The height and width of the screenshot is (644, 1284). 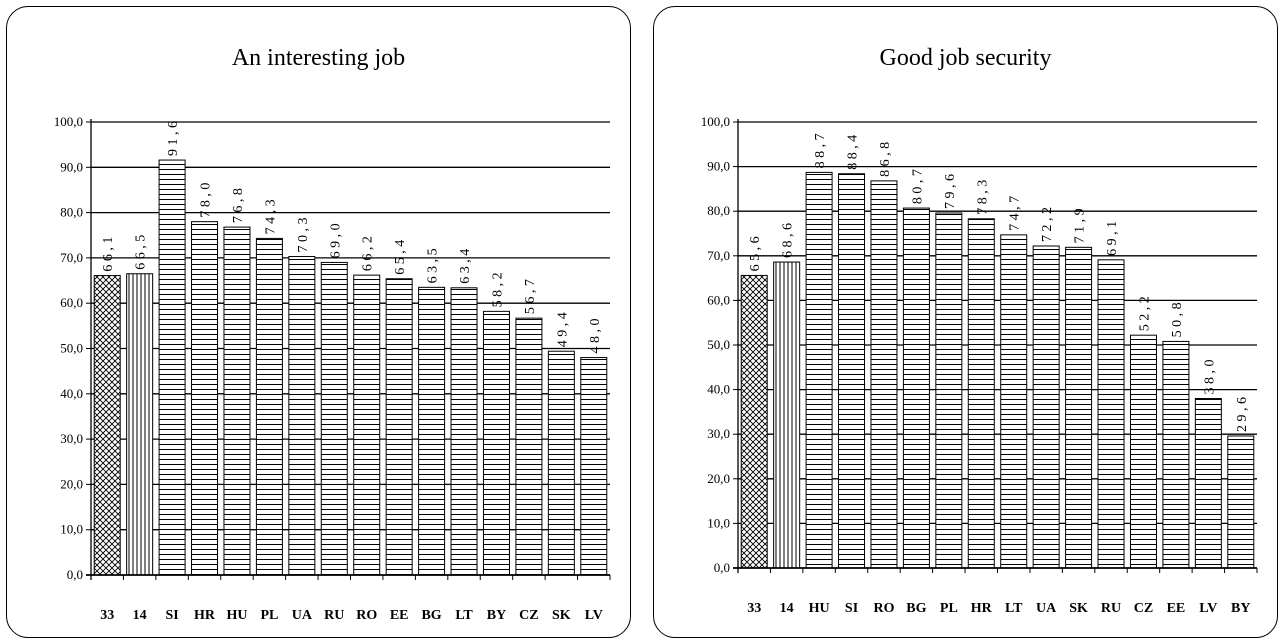 What do you see at coordinates (1047, 224) in the screenshot?
I see `data-label-UA: 7 2 , 2` at bounding box center [1047, 224].